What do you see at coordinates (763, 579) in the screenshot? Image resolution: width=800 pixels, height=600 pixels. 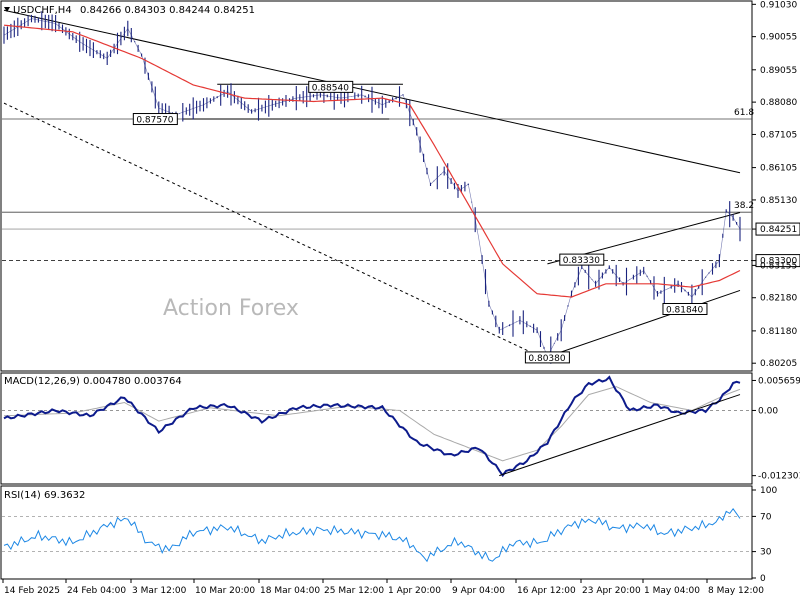 I see `rsi-axis-label: 0` at bounding box center [763, 579].